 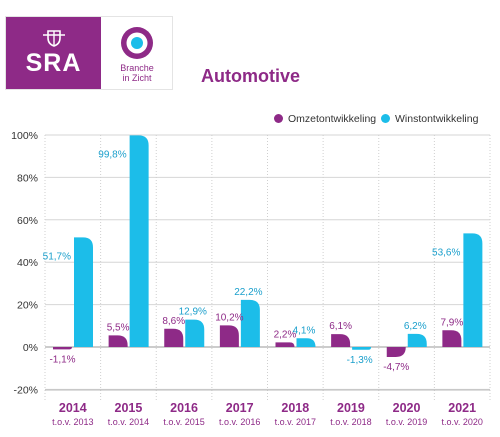 I want to click on legend-label-omzet: Omzetontwikkeling, so click(x=332, y=119).